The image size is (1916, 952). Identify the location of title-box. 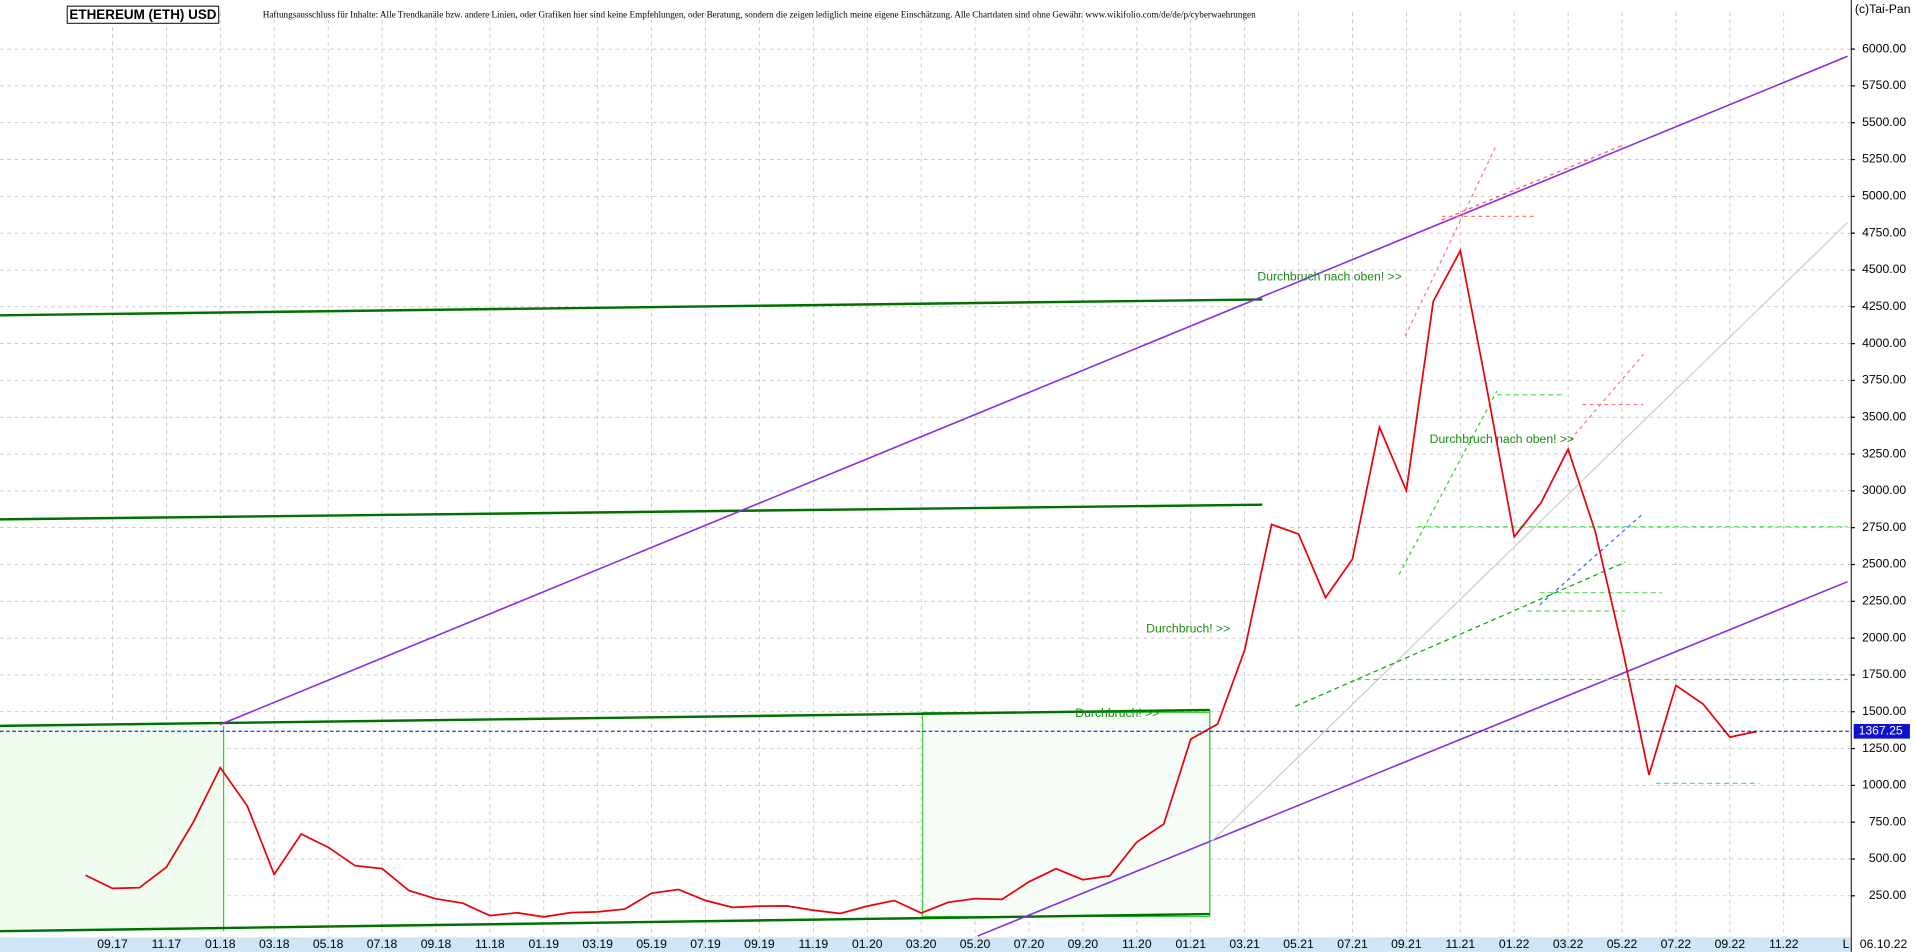
(143, 14).